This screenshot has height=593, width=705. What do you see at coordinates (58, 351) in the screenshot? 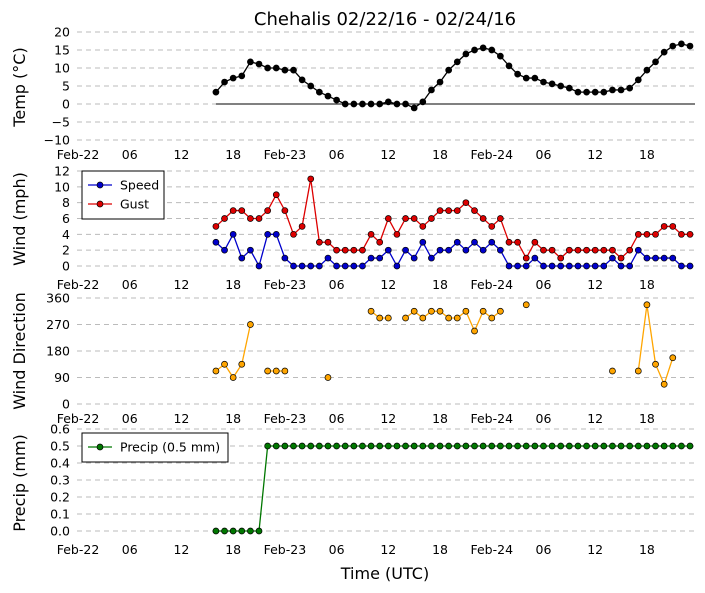
I see `wind-direction-y-tick-label: 180` at bounding box center [58, 351].